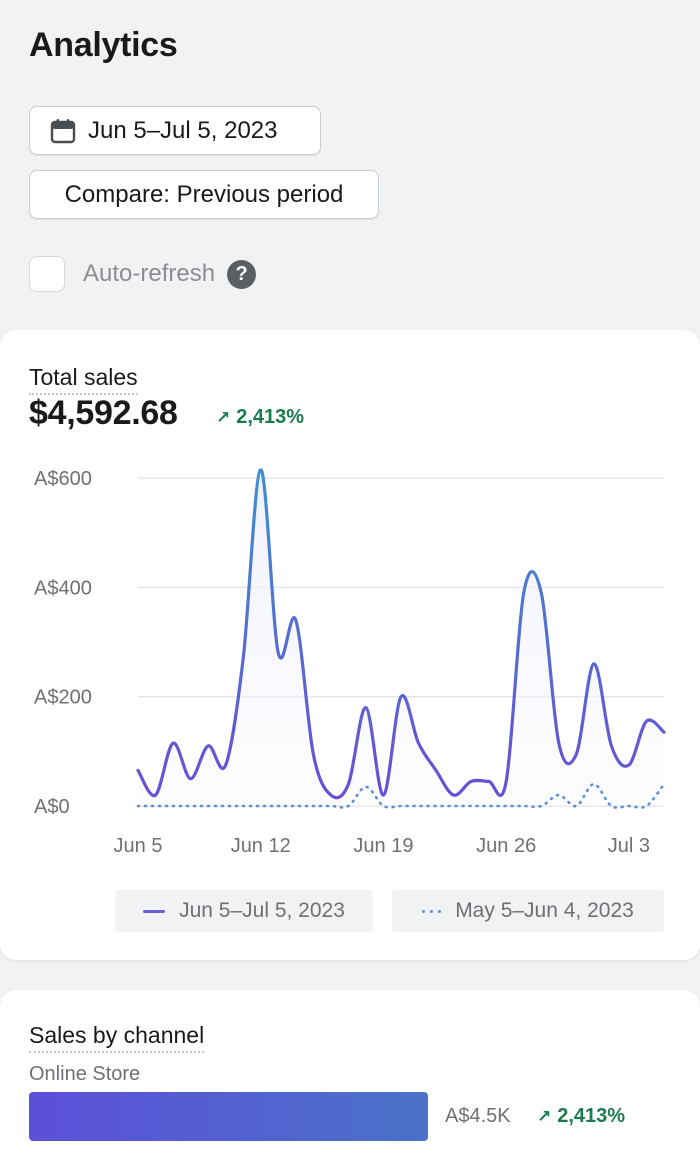  I want to click on y-tick-label: A$0, so click(52, 807).